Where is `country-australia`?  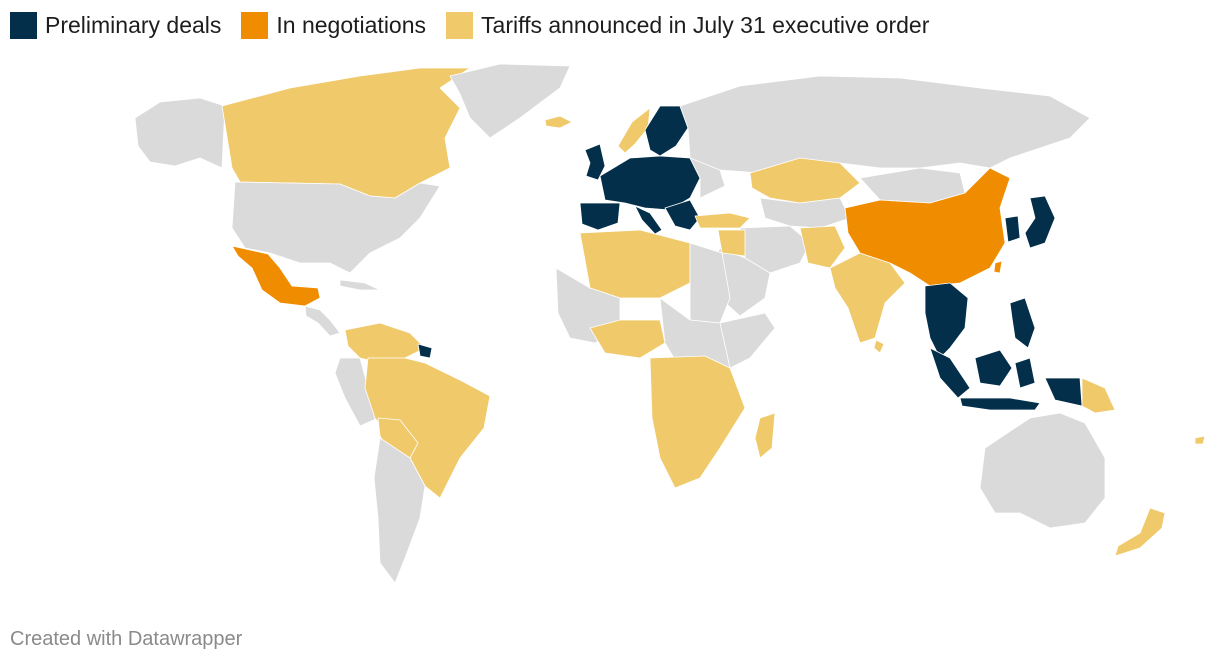
country-australia is located at coordinates (1042, 470).